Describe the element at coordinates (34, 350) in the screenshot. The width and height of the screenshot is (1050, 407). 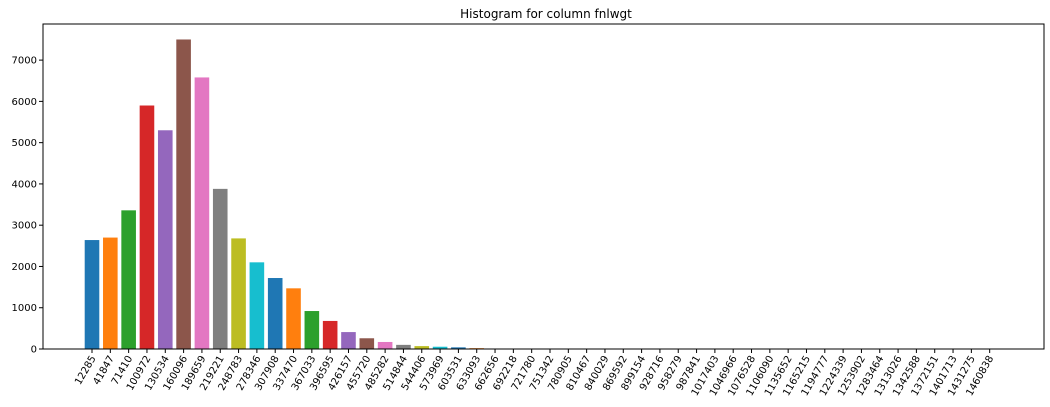
I see `y-tick-label: 0` at that location.